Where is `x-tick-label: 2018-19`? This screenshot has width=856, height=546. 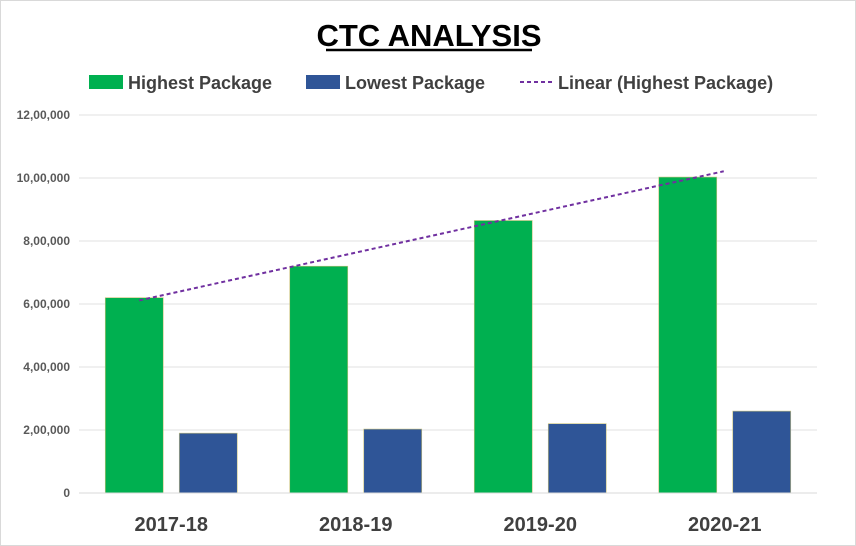 x-tick-label: 2018-19 is located at coordinates (355, 525).